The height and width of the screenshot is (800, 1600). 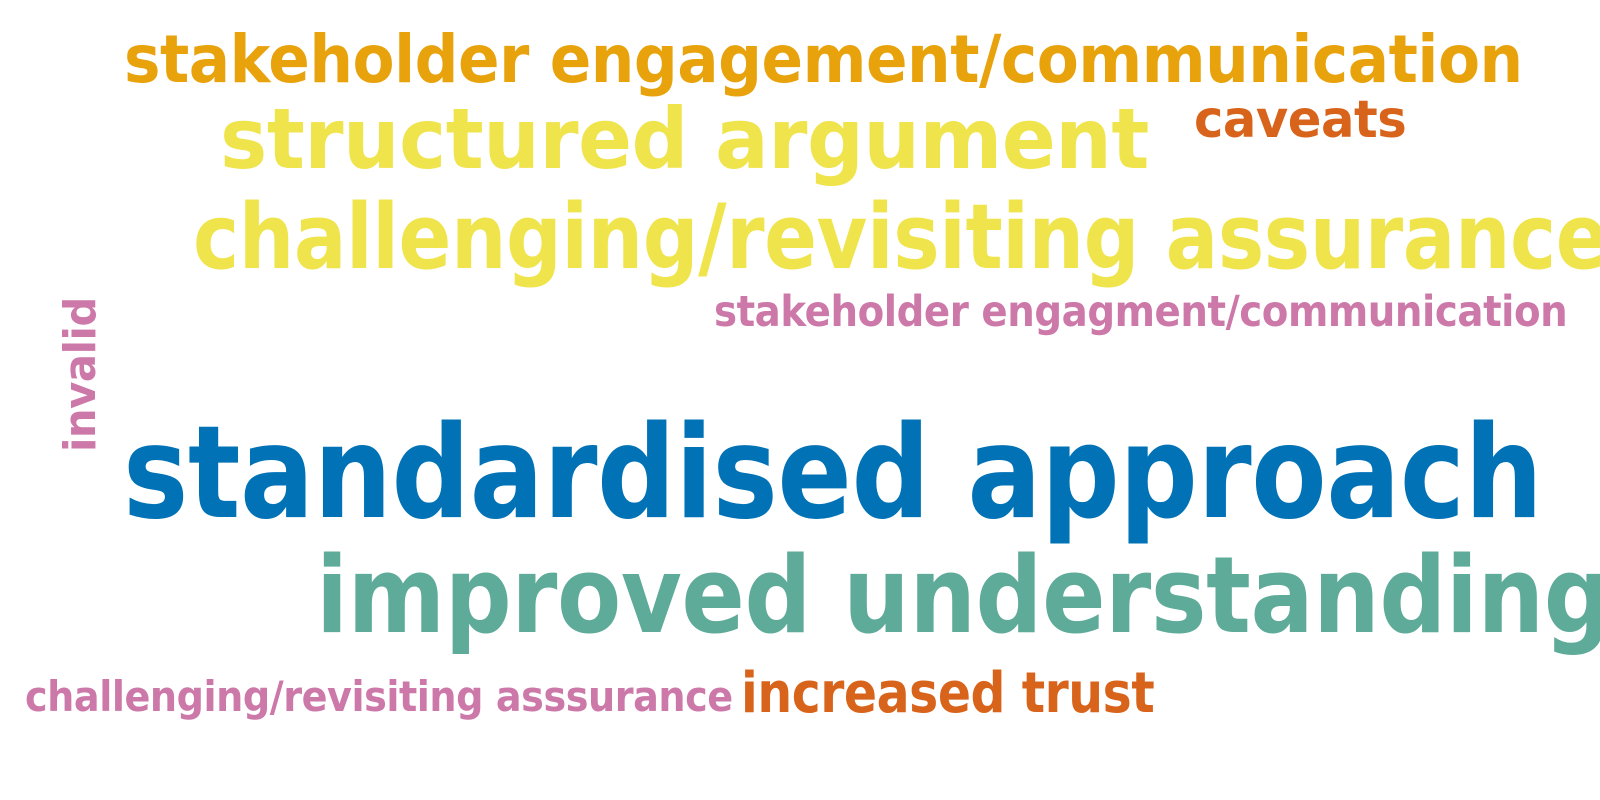 I want to click on word-stakeholder-engagment-communication: stakeholder engagment/communication, so click(x=1141, y=312).